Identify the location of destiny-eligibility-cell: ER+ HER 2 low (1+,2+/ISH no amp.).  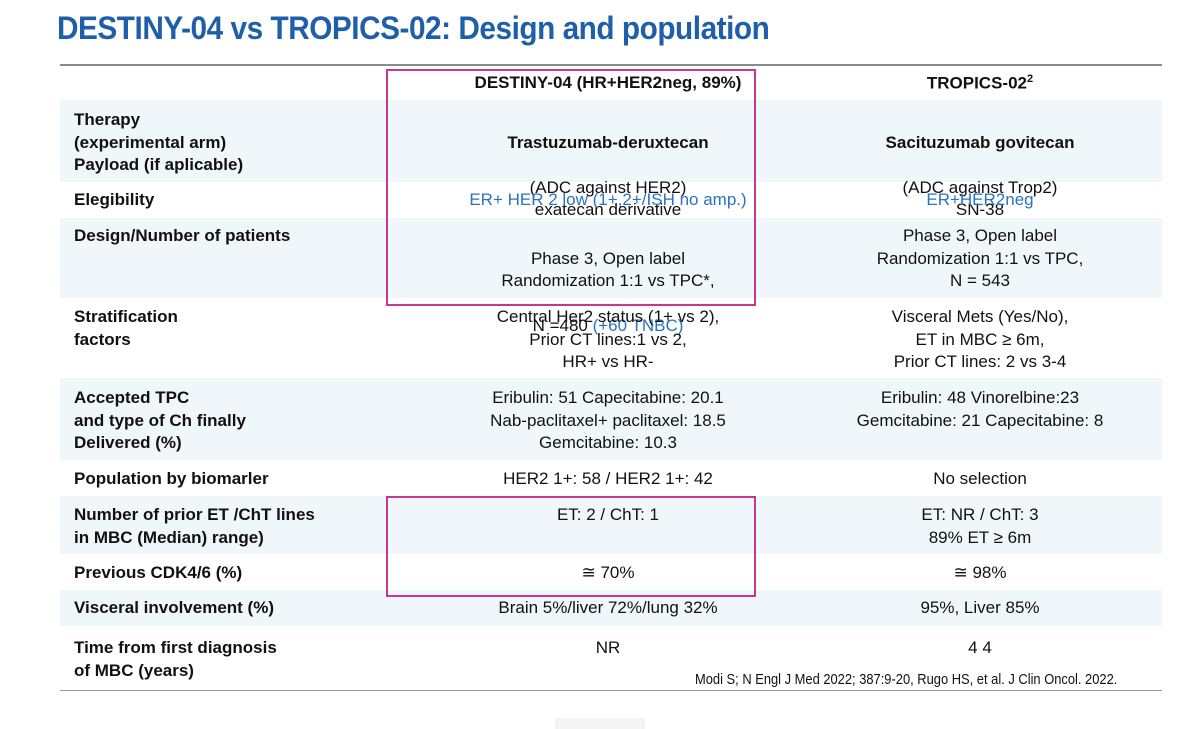
(608, 199).